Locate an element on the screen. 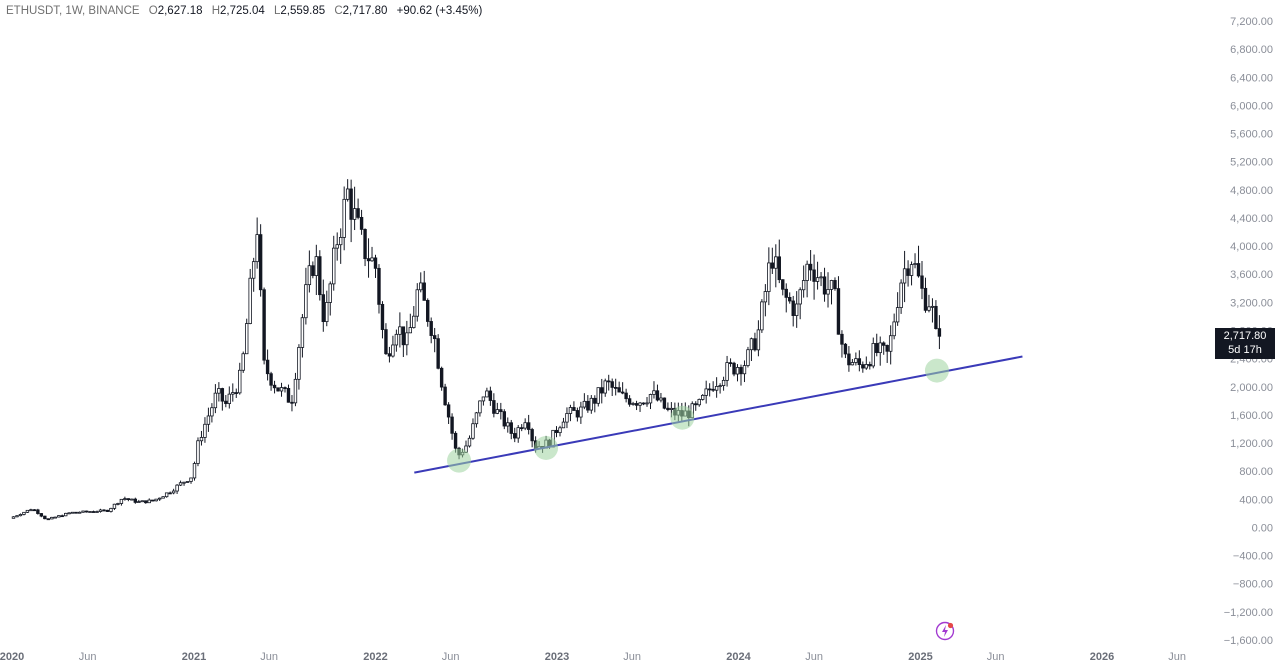 This screenshot has width=1280, height=668. y-tick-label: 4,000.00 is located at coordinates (1251, 247).